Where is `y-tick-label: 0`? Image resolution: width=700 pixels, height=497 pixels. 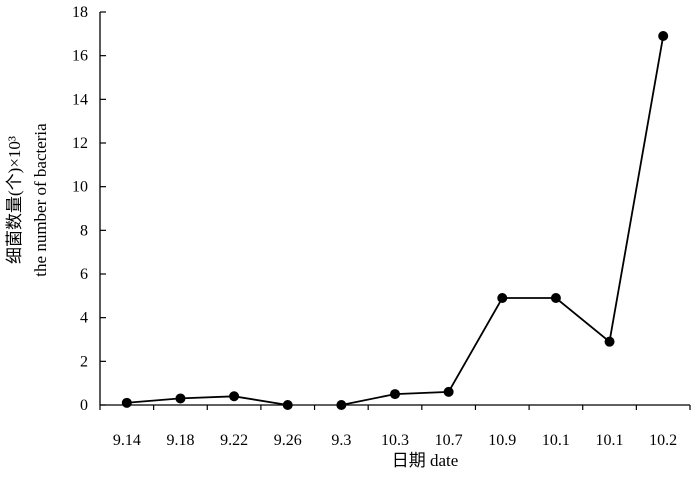
y-tick-label: 0 is located at coordinates (84, 405).